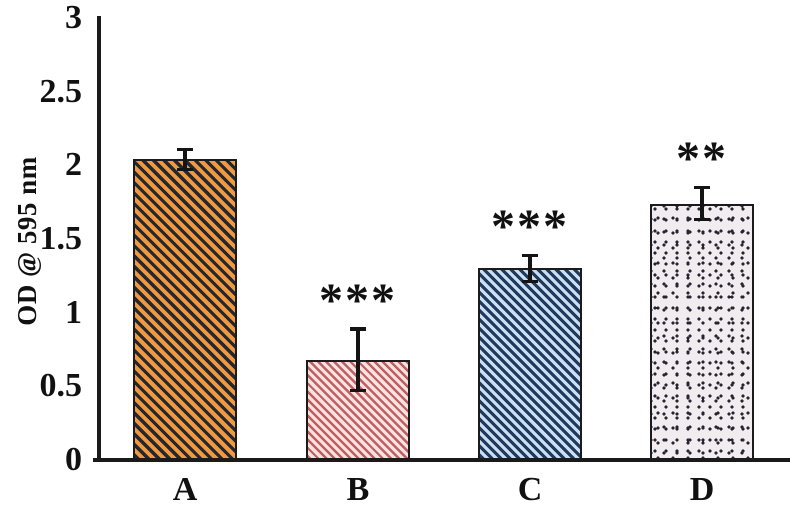 This screenshot has width=800, height=513. I want to click on error-bar-bottom-cap-A, so click(185, 169).